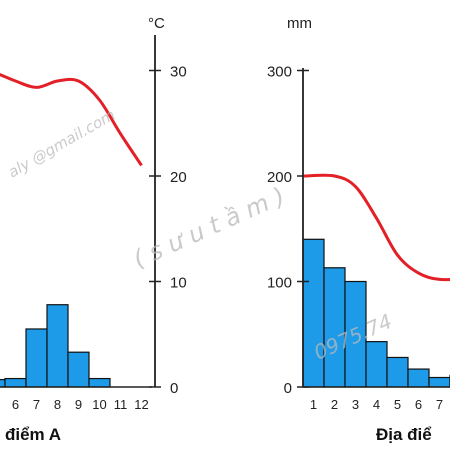 The image size is (450, 450). What do you see at coordinates (33, 434) in the screenshot?
I see `chart-a-caption: điểm A` at bounding box center [33, 434].